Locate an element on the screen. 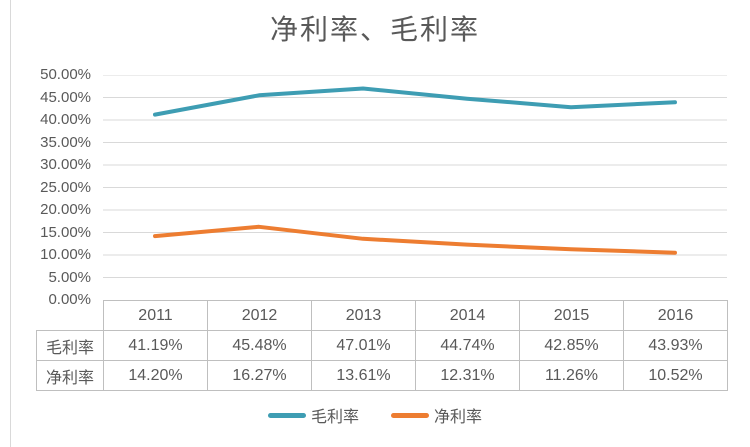  value-cell: 41.19% is located at coordinates (155, 345).